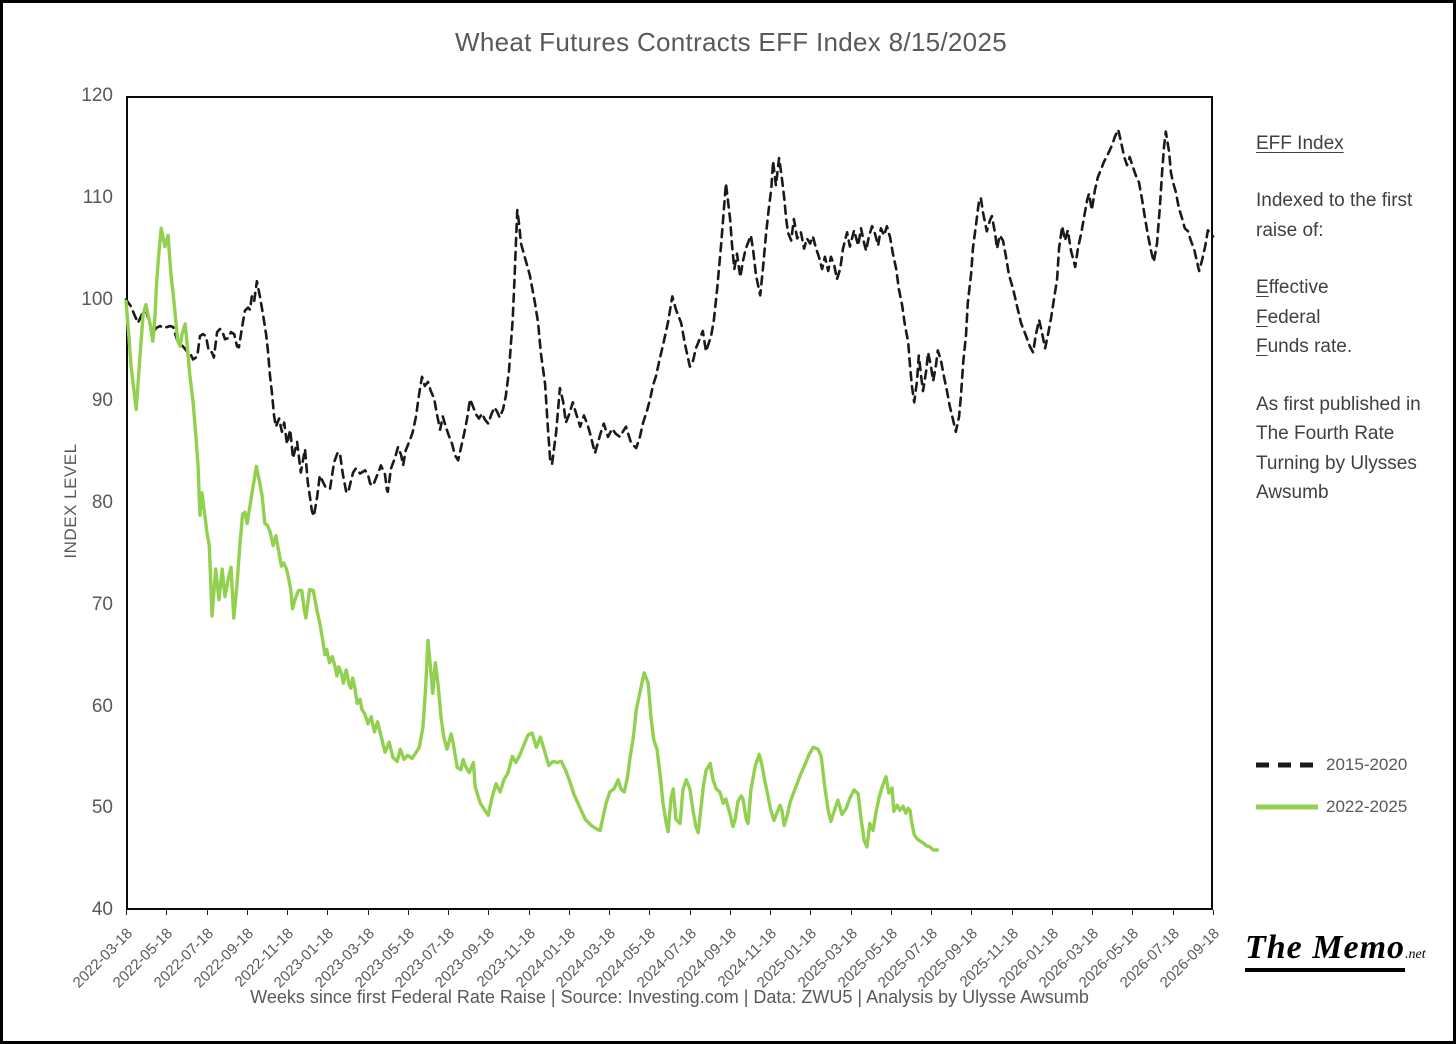 The height and width of the screenshot is (1044, 1456). Describe the element at coordinates (1367, 806) in the screenshot. I see `legend-label: 2022-2025` at that location.